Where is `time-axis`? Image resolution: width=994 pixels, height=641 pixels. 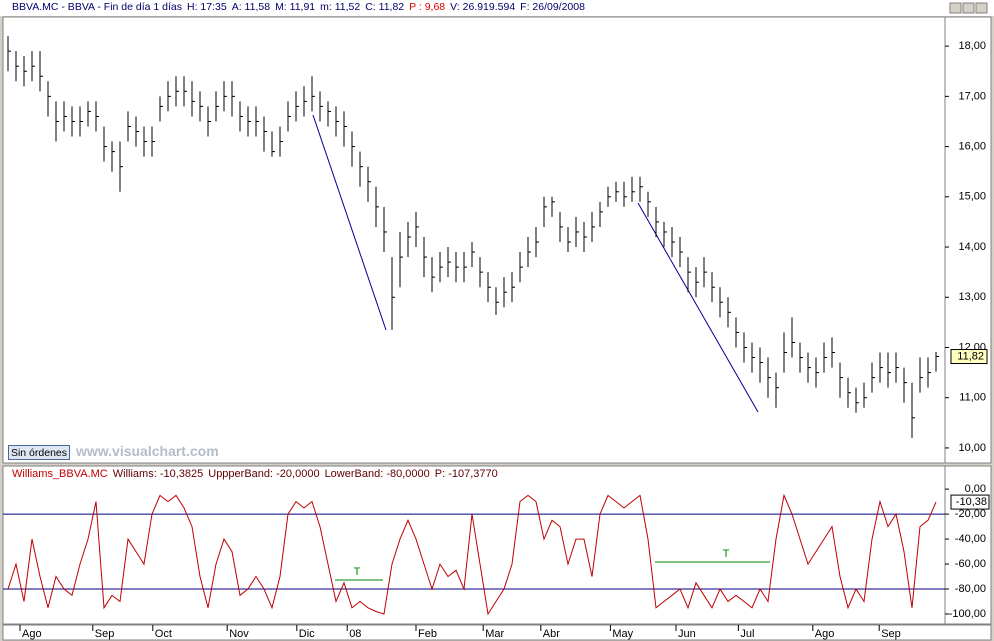
time-axis is located at coordinates (497, 632).